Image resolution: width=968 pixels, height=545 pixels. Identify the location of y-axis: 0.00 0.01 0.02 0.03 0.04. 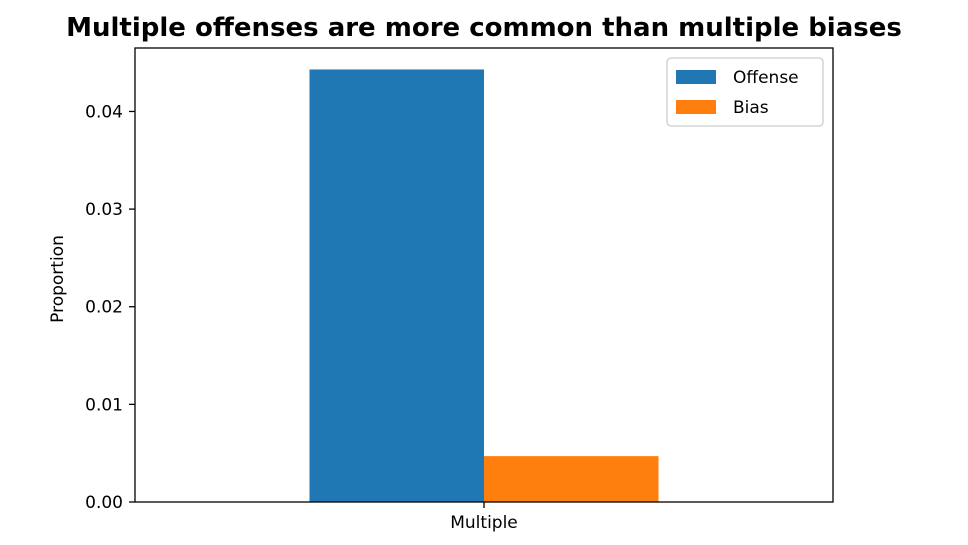
(110, 307).